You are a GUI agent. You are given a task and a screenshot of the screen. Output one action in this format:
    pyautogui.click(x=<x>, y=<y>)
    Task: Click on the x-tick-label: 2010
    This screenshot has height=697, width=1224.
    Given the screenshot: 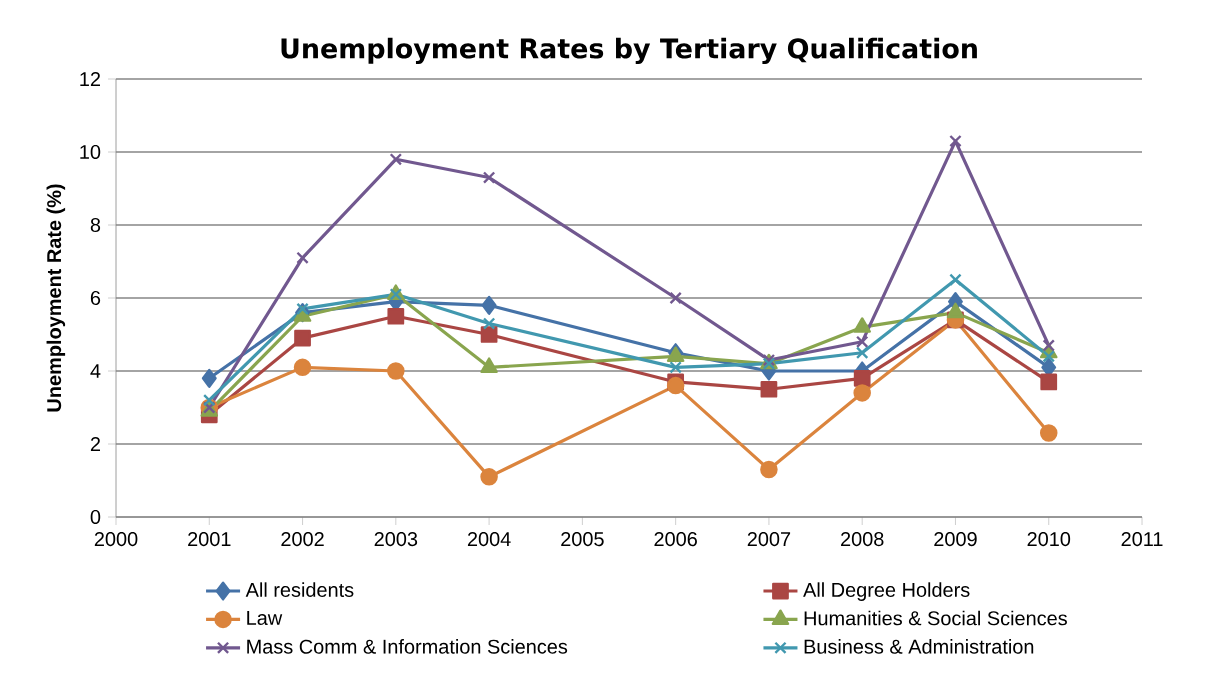 What is the action you would take?
    pyautogui.click(x=1049, y=539)
    